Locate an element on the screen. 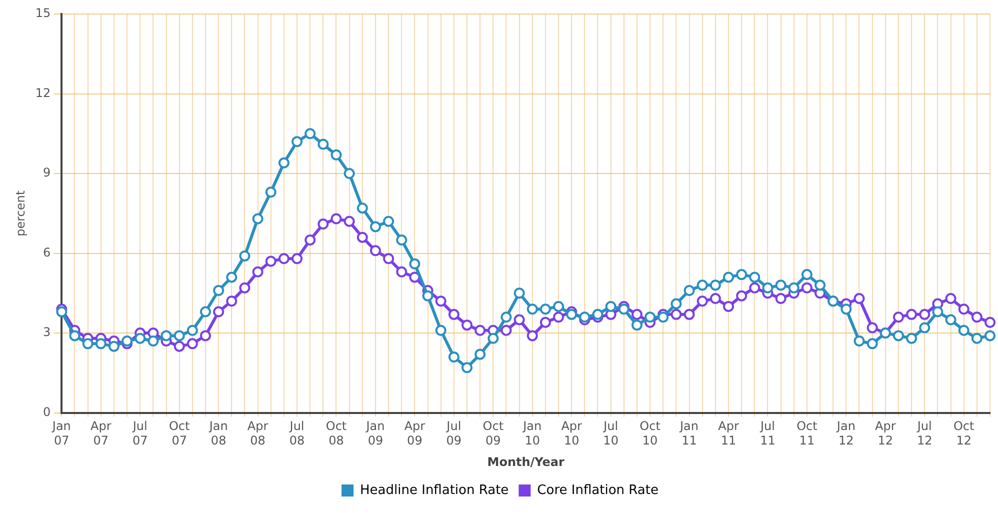 This screenshot has height=513, width=998. x-tick-label: Apr 12 is located at coordinates (885, 433).